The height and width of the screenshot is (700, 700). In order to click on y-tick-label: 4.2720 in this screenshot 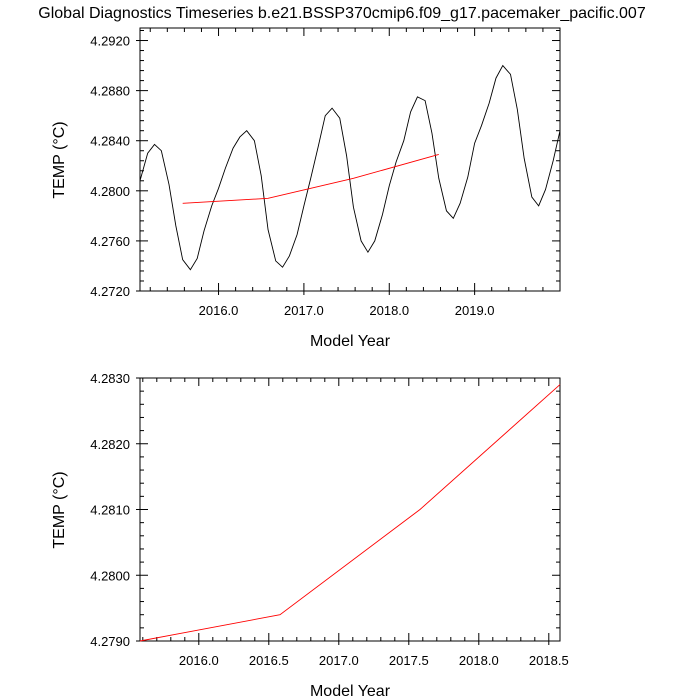, I will do `click(110, 291)`.